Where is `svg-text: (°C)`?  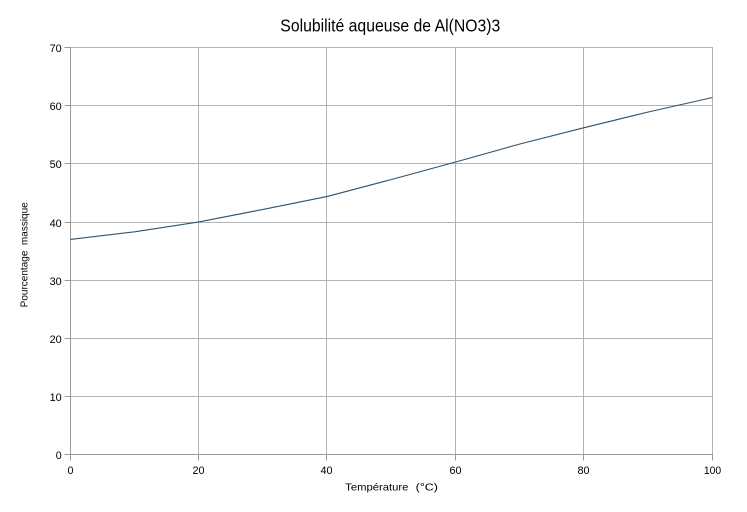 svg-text: (°C) is located at coordinates (427, 487).